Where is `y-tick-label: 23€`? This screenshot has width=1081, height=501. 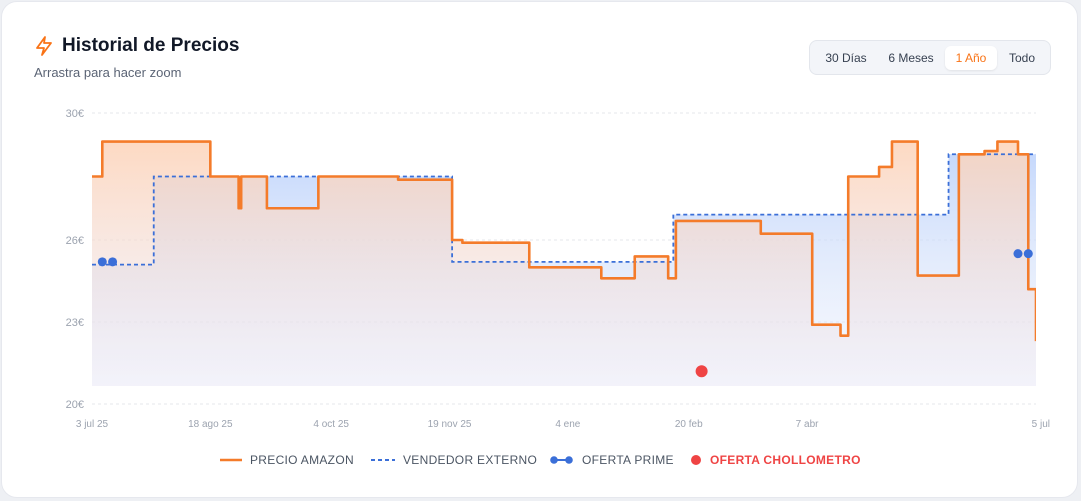 y-tick-label: 23€ is located at coordinates (75, 323).